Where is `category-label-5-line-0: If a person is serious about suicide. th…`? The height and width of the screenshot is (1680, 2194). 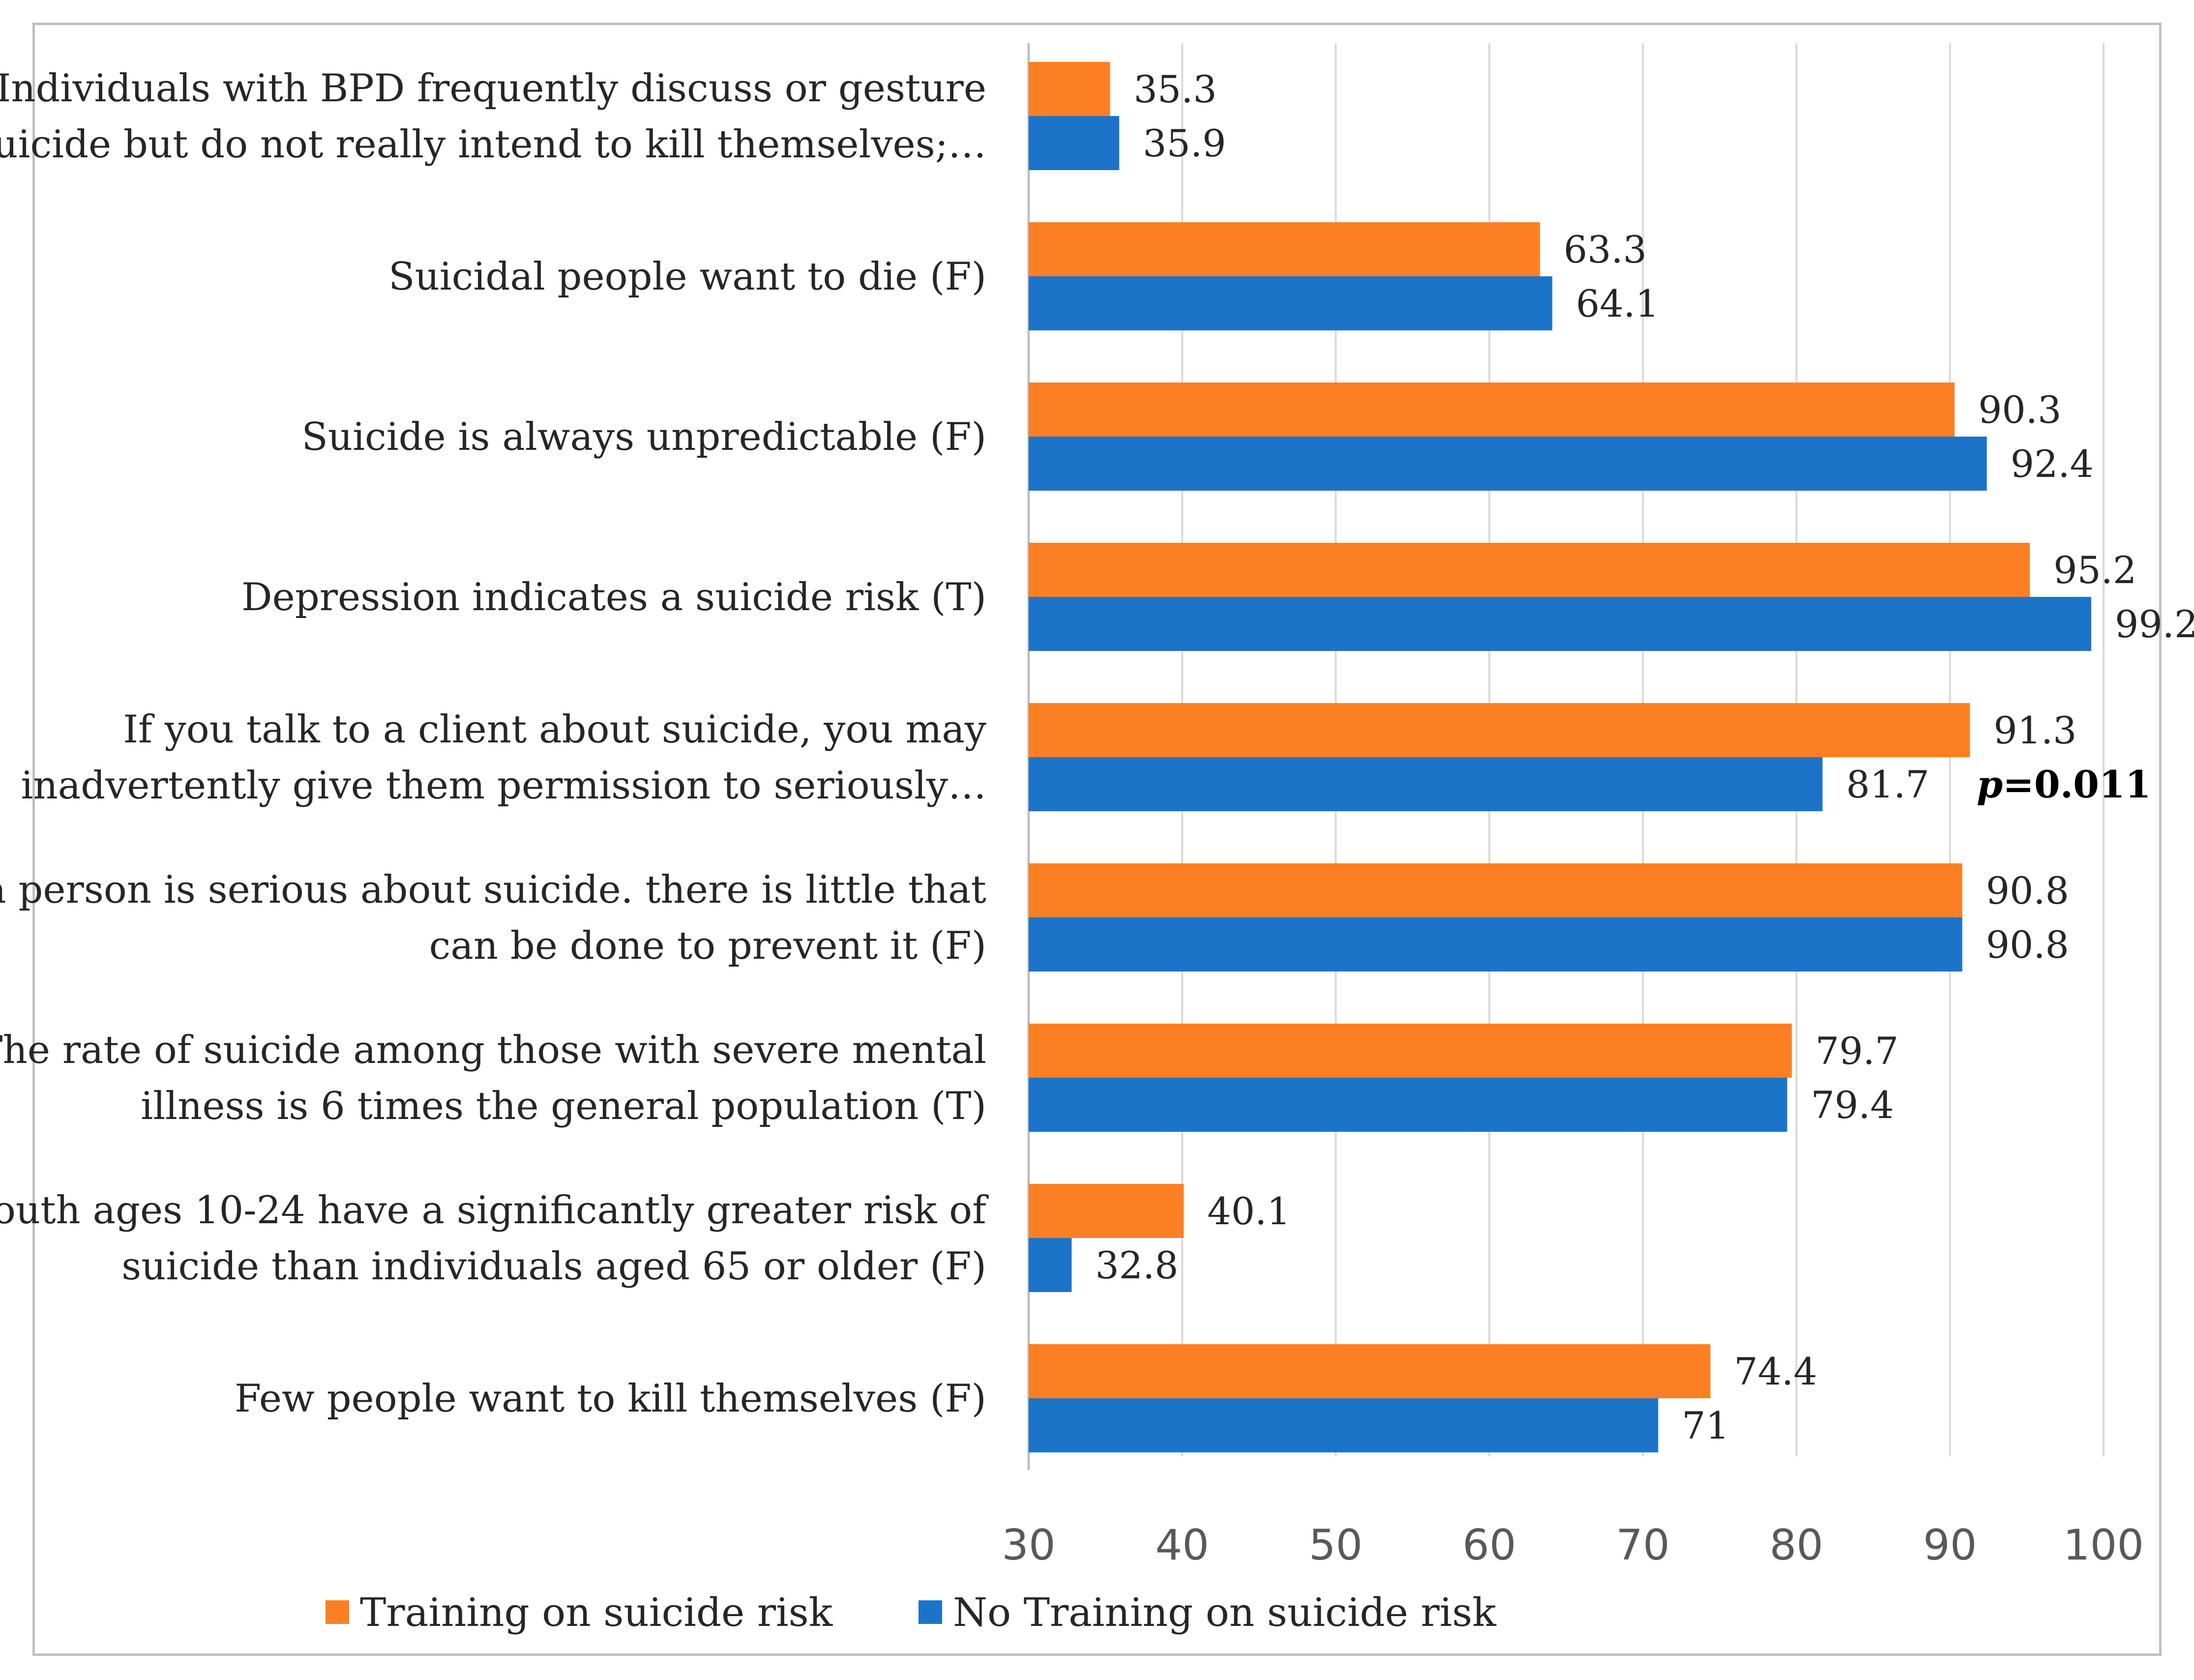 category-label-5-line-0: If a person is serious about suicide. th… is located at coordinates (493, 890).